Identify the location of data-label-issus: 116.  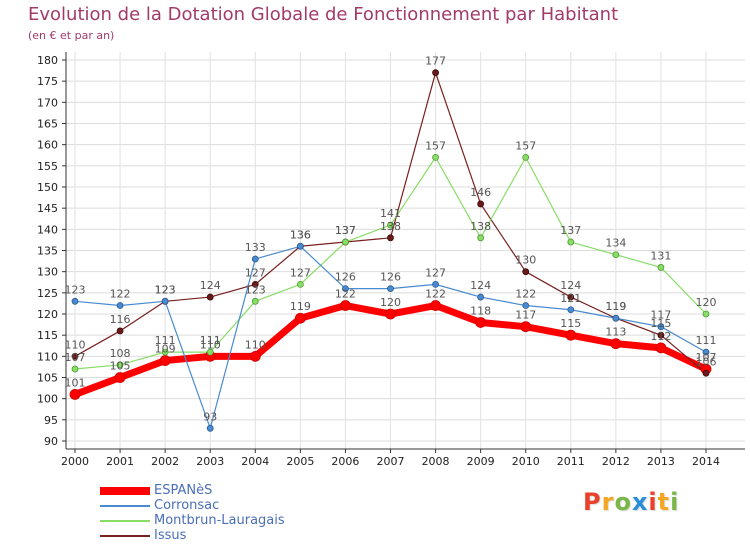
(120, 319).